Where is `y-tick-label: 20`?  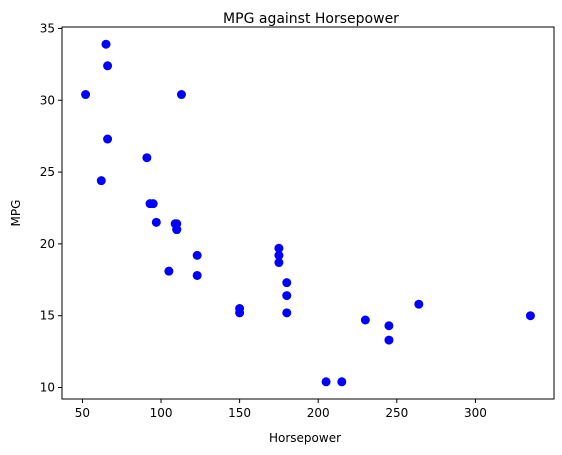
y-tick-label: 20 is located at coordinates (47, 244).